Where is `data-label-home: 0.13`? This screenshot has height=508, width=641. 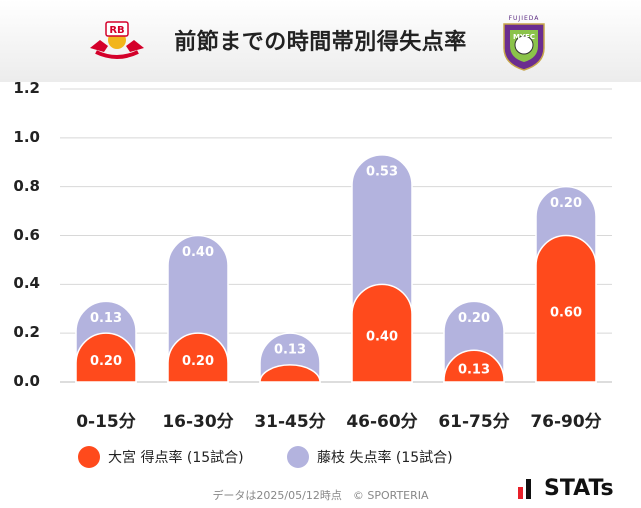
data-label-home: 0.13 is located at coordinates (474, 370).